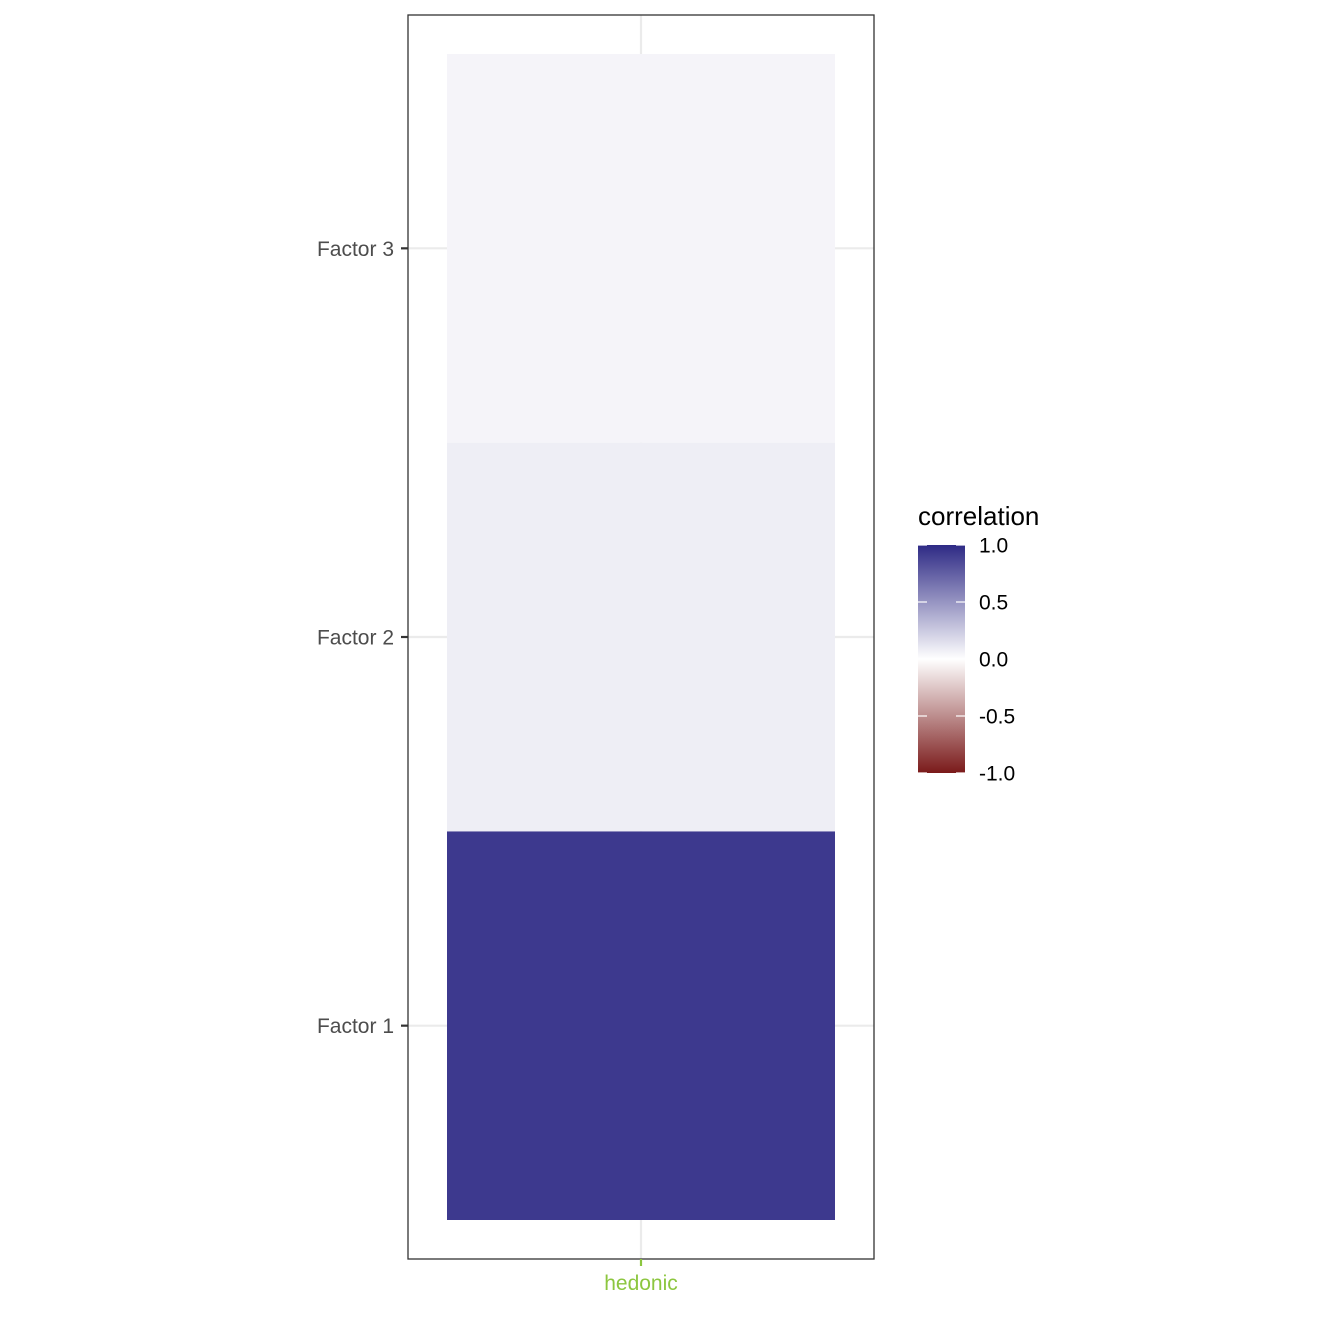 The image size is (1344, 1344). What do you see at coordinates (641, 1283) in the screenshot?
I see `x-tick-label-hedonic: hedonic` at bounding box center [641, 1283].